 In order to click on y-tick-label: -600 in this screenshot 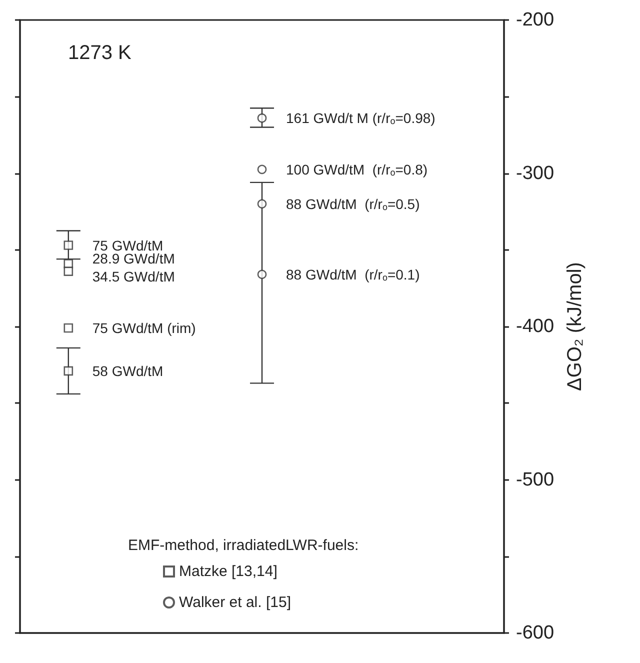, I will do `click(535, 633)`.